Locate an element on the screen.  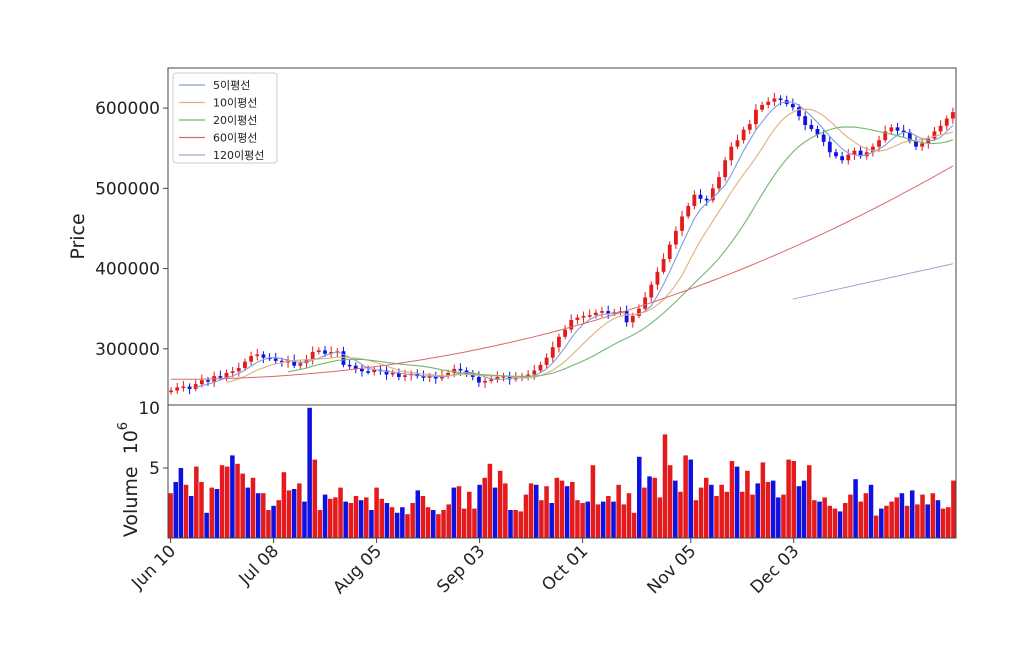
x-tick-label: Dec 03 is located at coordinates (775, 569).